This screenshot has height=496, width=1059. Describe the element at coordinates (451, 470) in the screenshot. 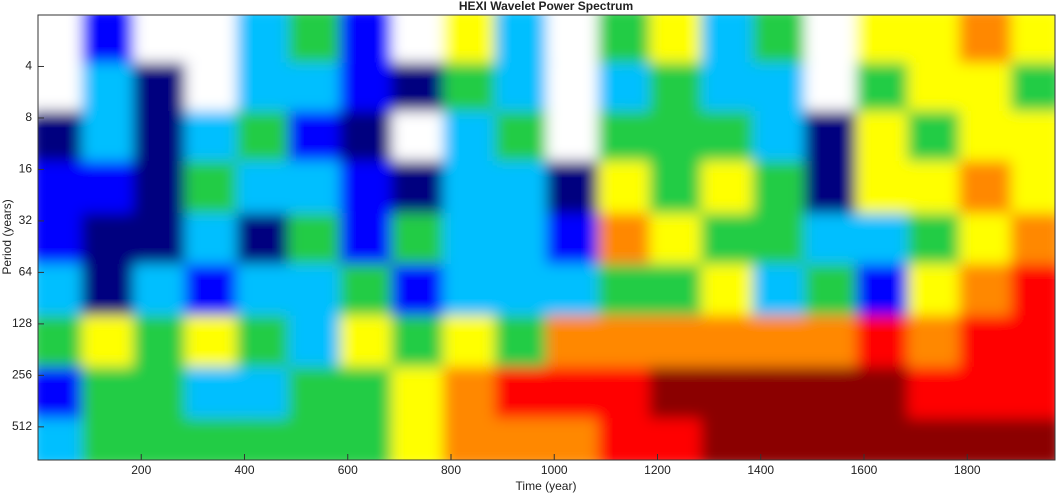

I see `x-tick-label: 800` at that location.